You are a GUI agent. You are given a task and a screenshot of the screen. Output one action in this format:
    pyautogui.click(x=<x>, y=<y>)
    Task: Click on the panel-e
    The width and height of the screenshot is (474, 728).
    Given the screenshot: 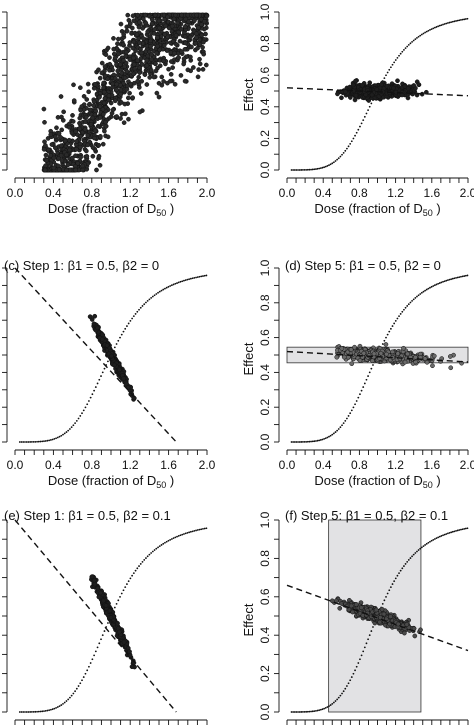 What is the action you would take?
    pyautogui.click(x=105, y=622)
    